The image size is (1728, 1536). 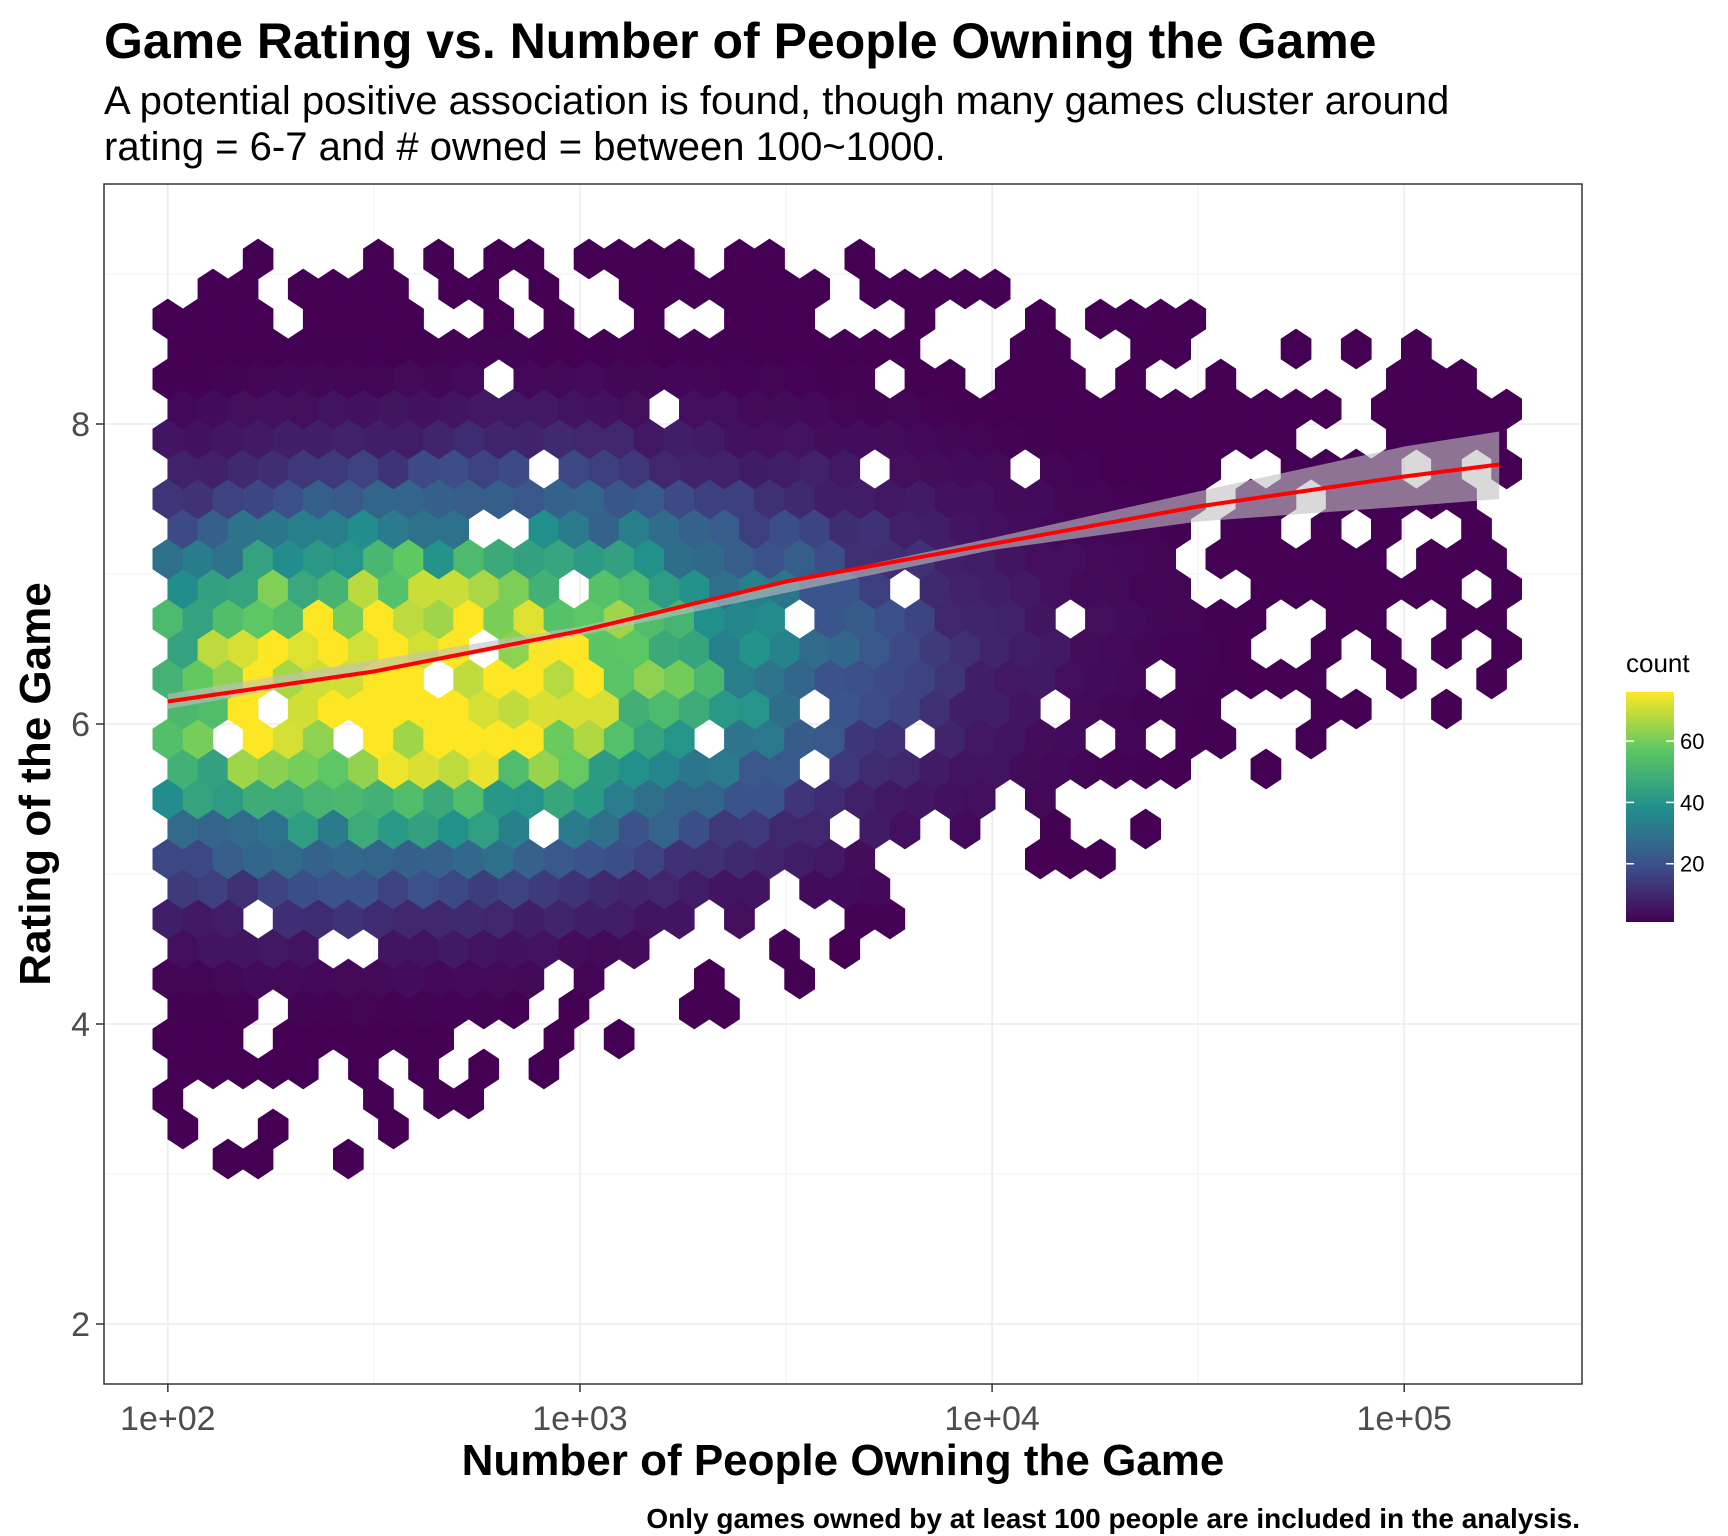 I want to click on trend-line, so click(x=833, y=583).